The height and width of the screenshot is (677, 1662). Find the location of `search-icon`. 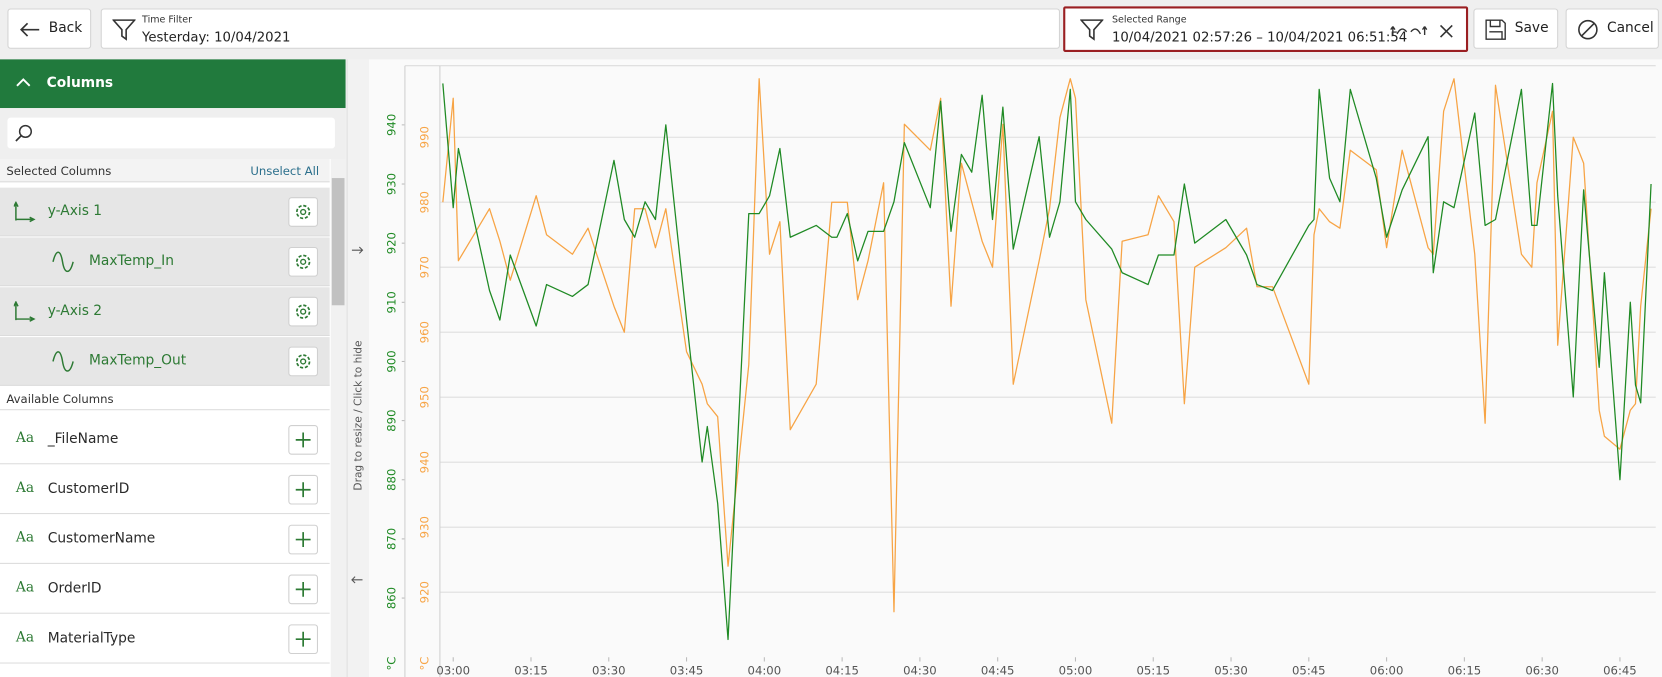

search-icon is located at coordinates (24, 133).